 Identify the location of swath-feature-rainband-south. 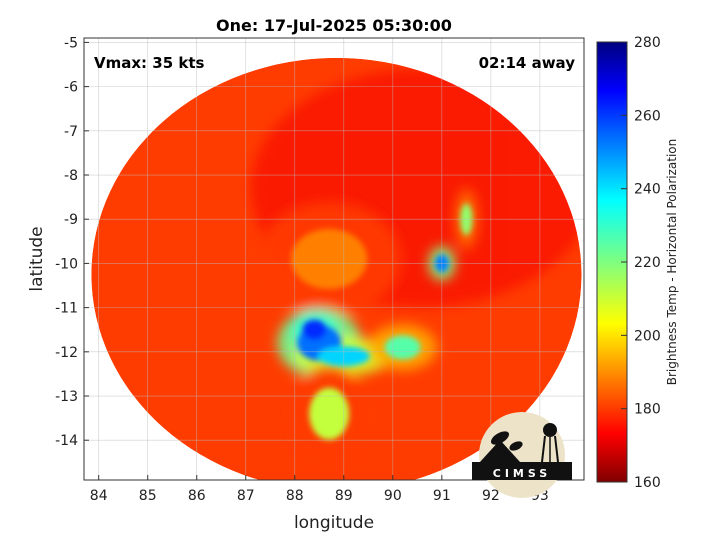
(329, 413).